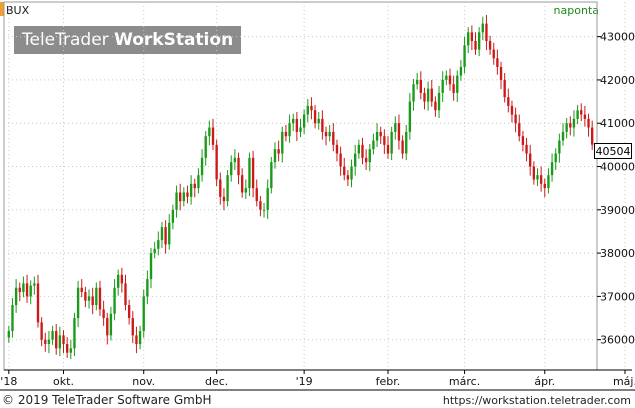  I want to click on watermark-bold: WorkStation, so click(174, 40).